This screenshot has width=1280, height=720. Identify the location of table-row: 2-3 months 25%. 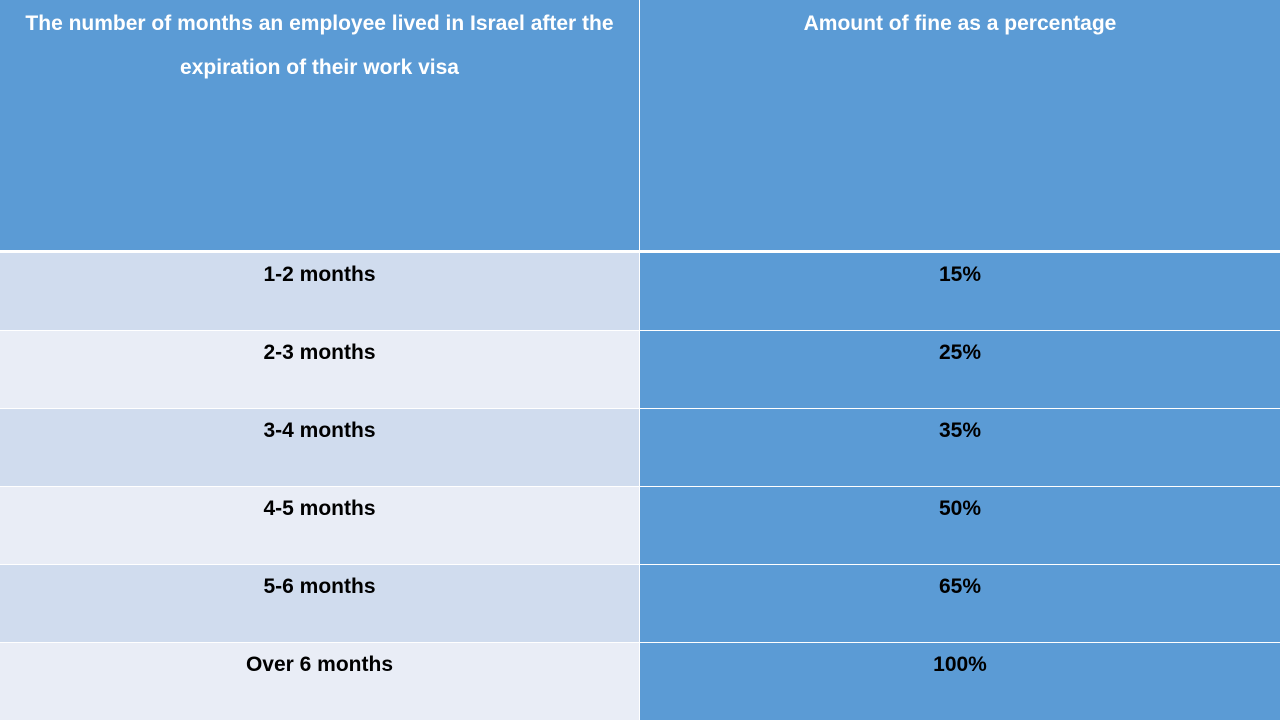
(640, 370).